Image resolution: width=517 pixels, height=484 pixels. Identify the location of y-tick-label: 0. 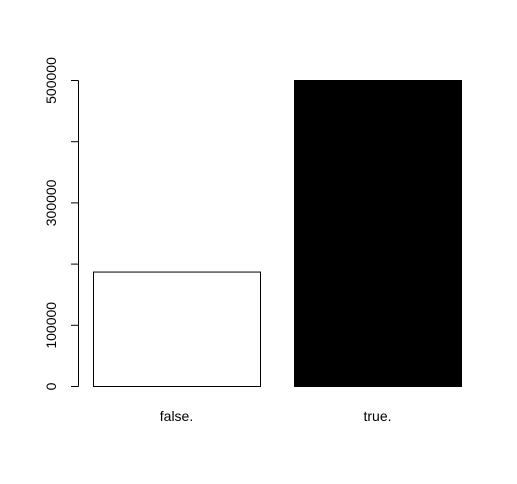
(51, 386).